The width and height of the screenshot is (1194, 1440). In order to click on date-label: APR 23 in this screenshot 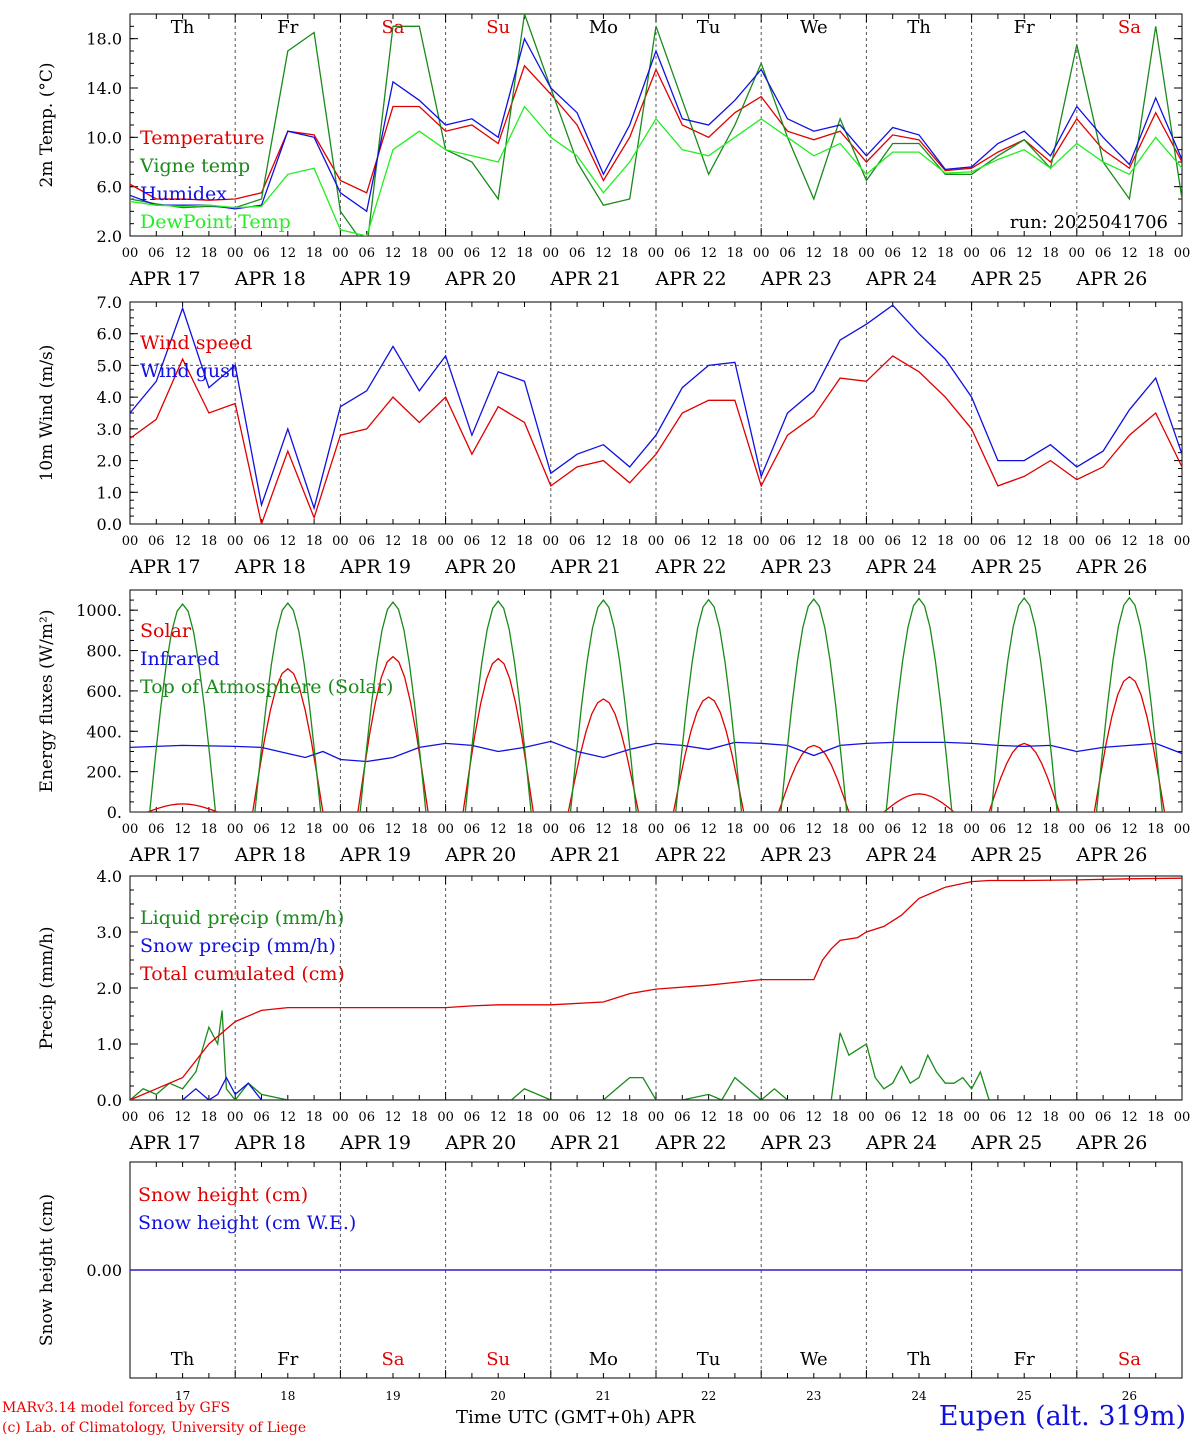, I will do `click(796, 855)`.